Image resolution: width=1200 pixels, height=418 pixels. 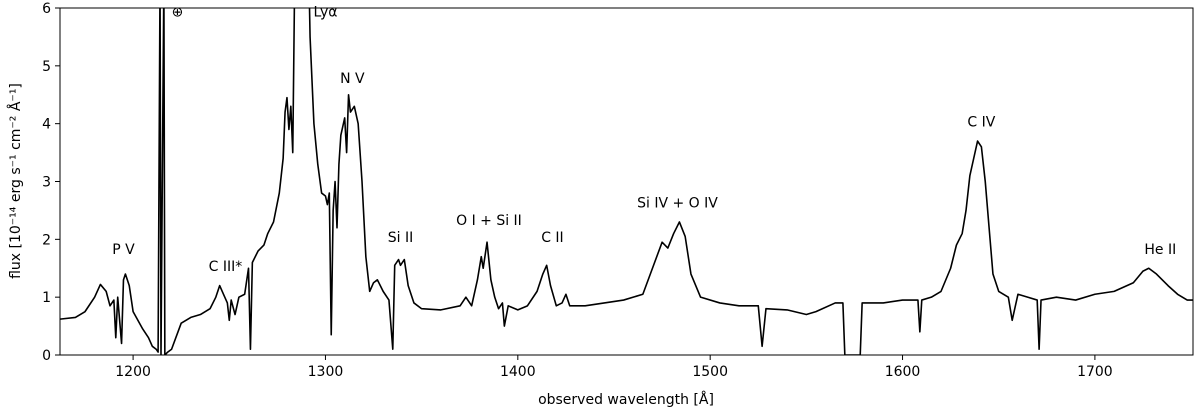 I want to click on x-tick-label: 1700, so click(x=1095, y=372).